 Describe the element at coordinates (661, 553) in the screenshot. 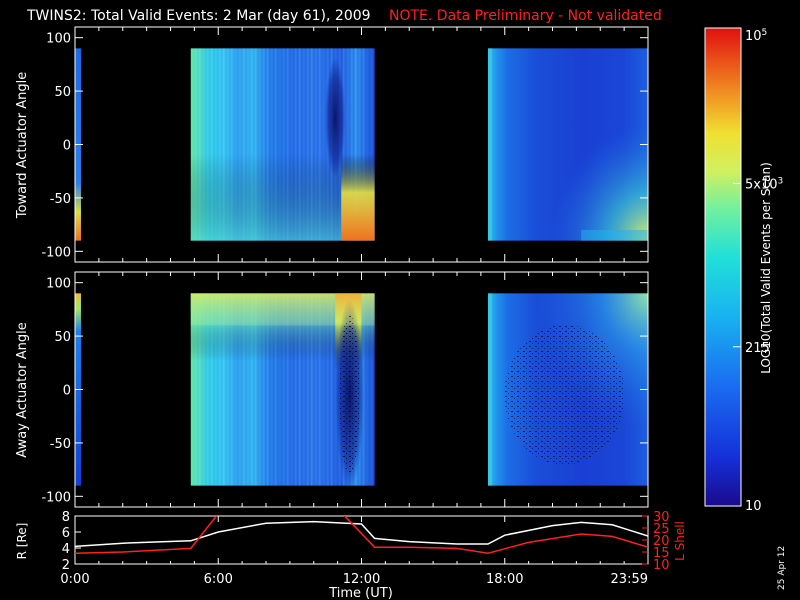

I see `orbit-ytick-right-label: 15` at that location.